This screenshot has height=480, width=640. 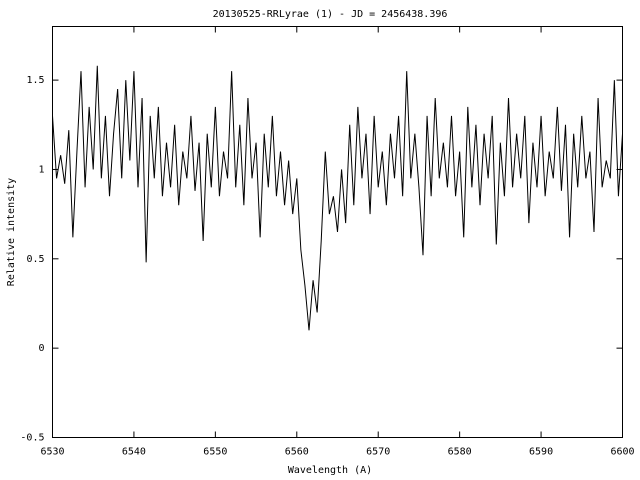 What do you see at coordinates (541, 452) in the screenshot?
I see `x-tick-label: 6590` at bounding box center [541, 452].